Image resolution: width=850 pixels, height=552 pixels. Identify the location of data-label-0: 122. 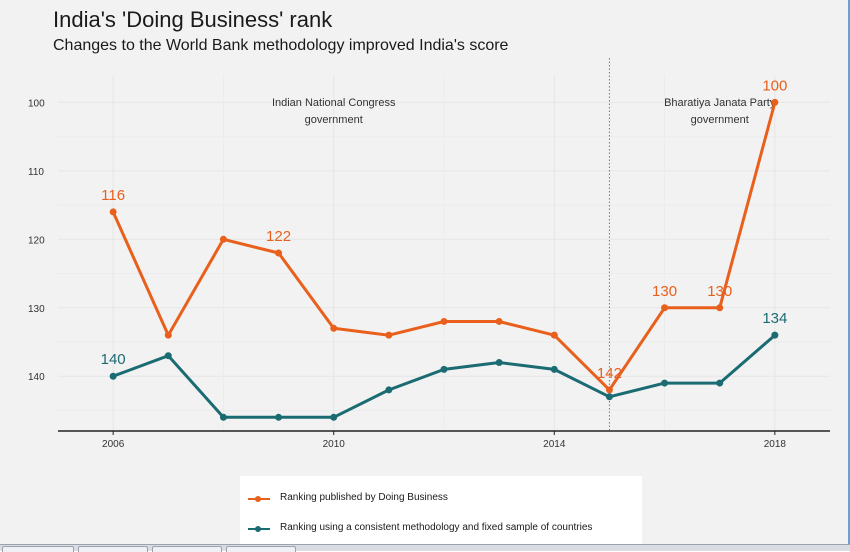
(278, 236).